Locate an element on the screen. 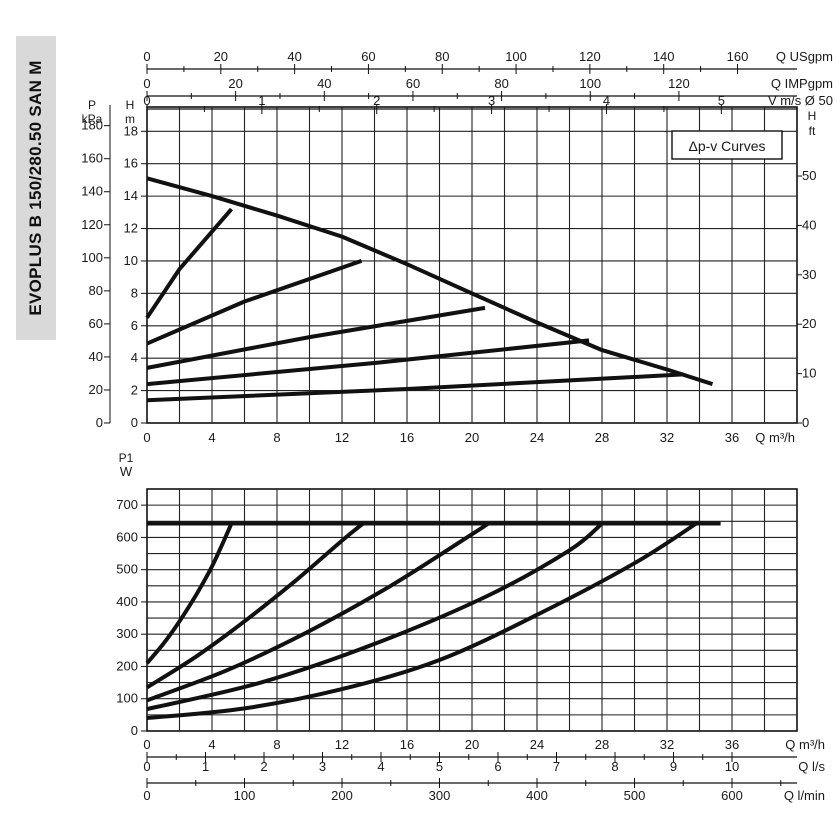  x-tick-label-ls: 1 is located at coordinates (205, 766).